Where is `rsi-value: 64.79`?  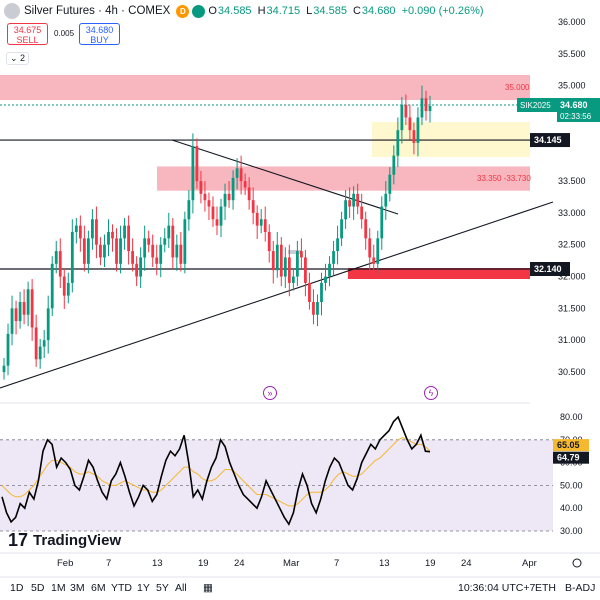
rsi-value: 64.79 is located at coordinates (568, 458).